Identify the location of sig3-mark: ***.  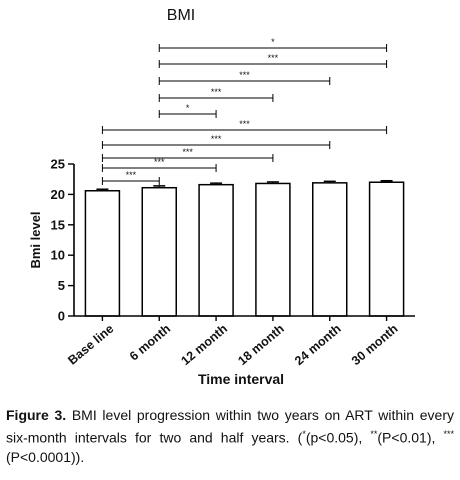
(448, 434).